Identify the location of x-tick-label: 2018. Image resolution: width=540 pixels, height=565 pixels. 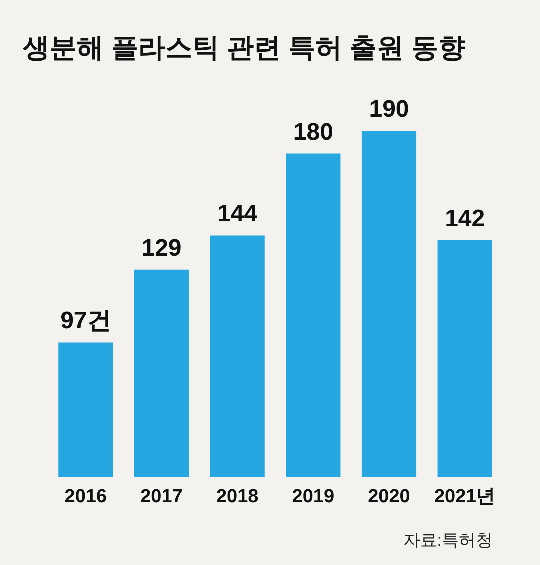
(237, 497).